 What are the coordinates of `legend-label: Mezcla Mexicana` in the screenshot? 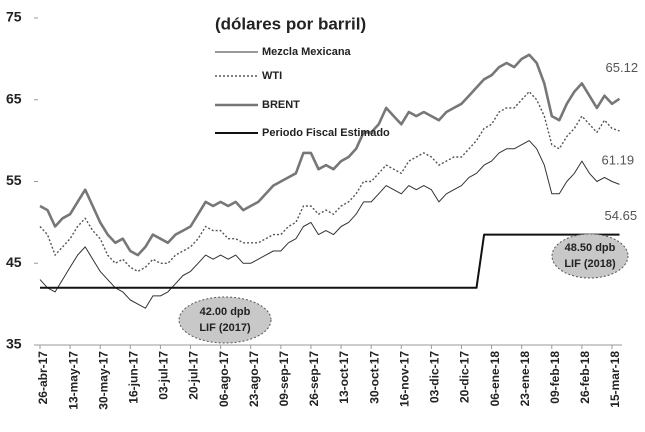 It's located at (307, 52).